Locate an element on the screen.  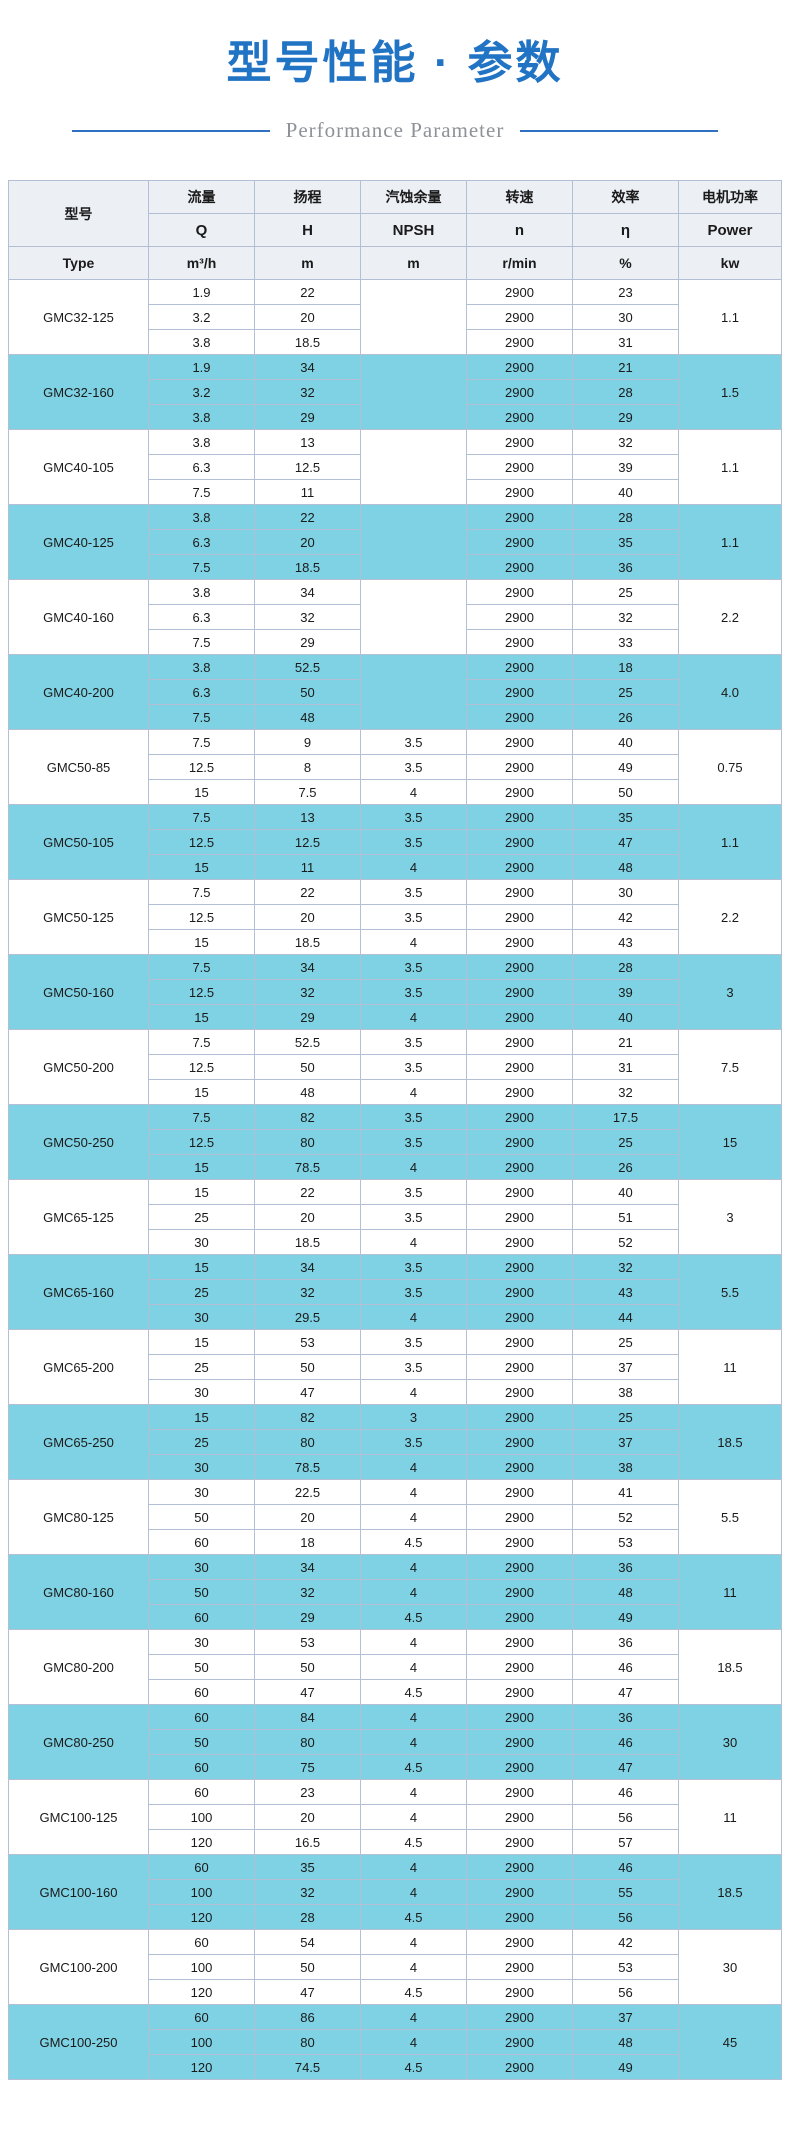
table-row: GMC50-85 7.5 9 3.5 2900 40 0.75 is located at coordinates (395, 767).